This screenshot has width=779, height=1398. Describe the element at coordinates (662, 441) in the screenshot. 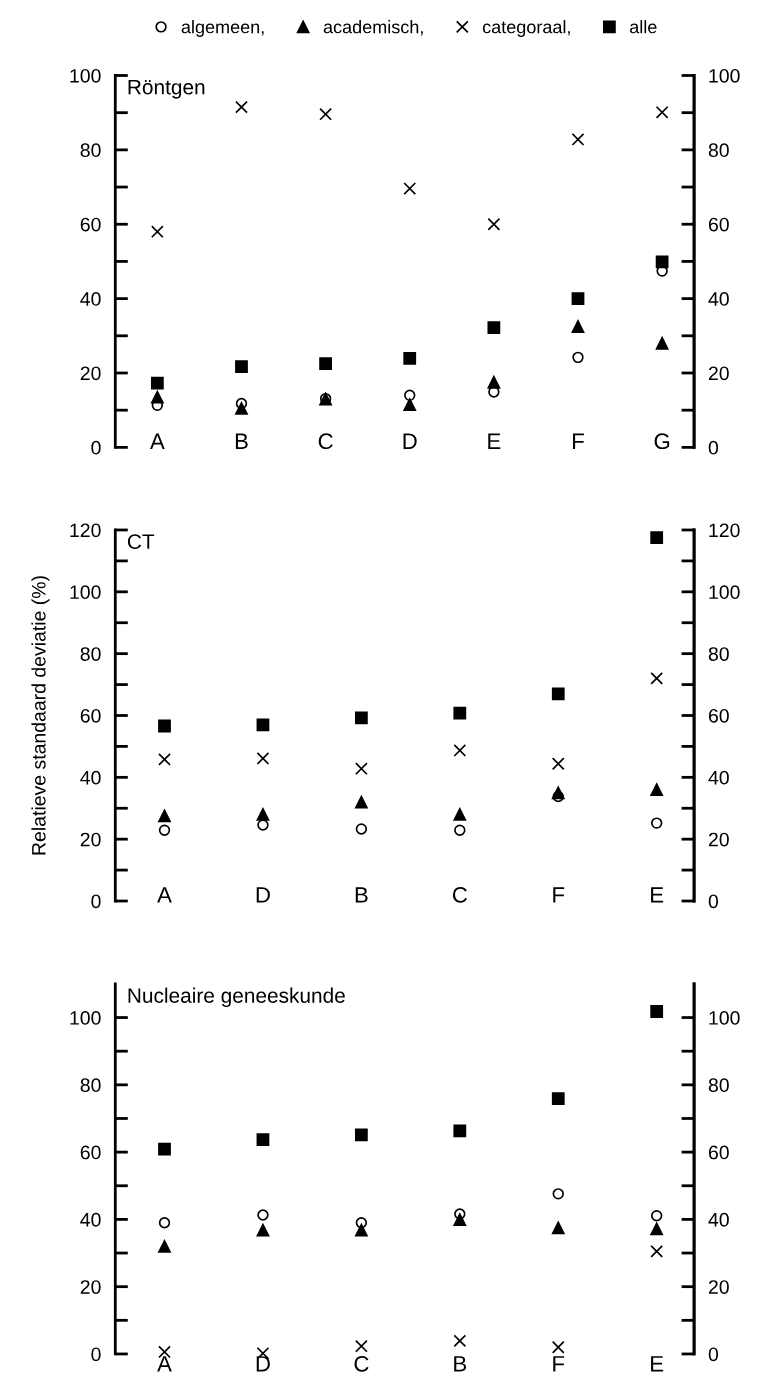

I see `x-tick-label: G` at that location.